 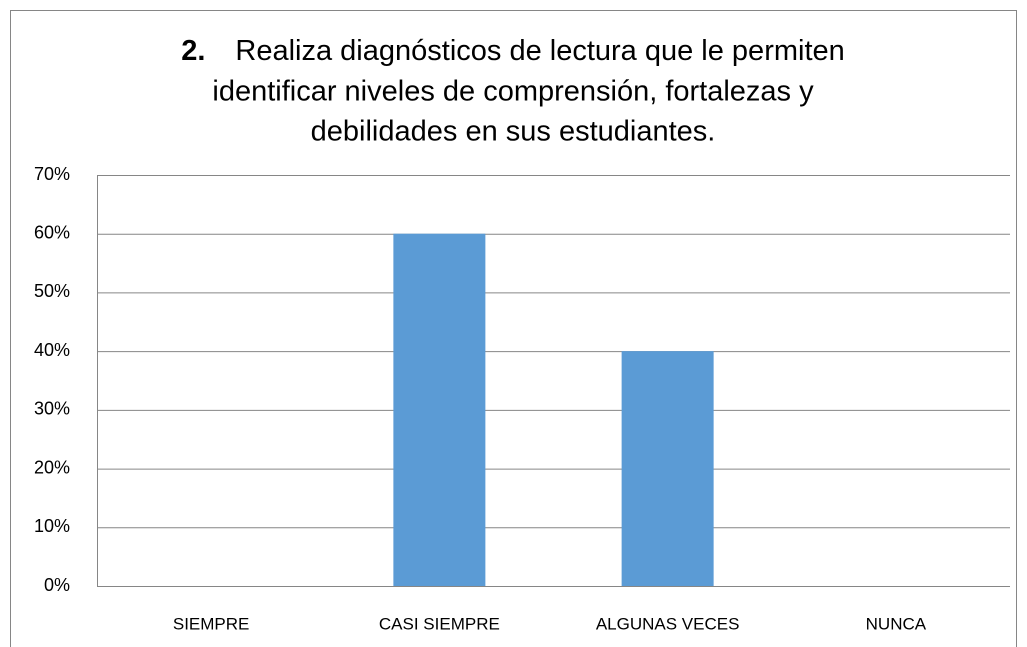 What do you see at coordinates (439, 623) in the screenshot?
I see `x-tick-label: CASI SIEMPRE` at bounding box center [439, 623].